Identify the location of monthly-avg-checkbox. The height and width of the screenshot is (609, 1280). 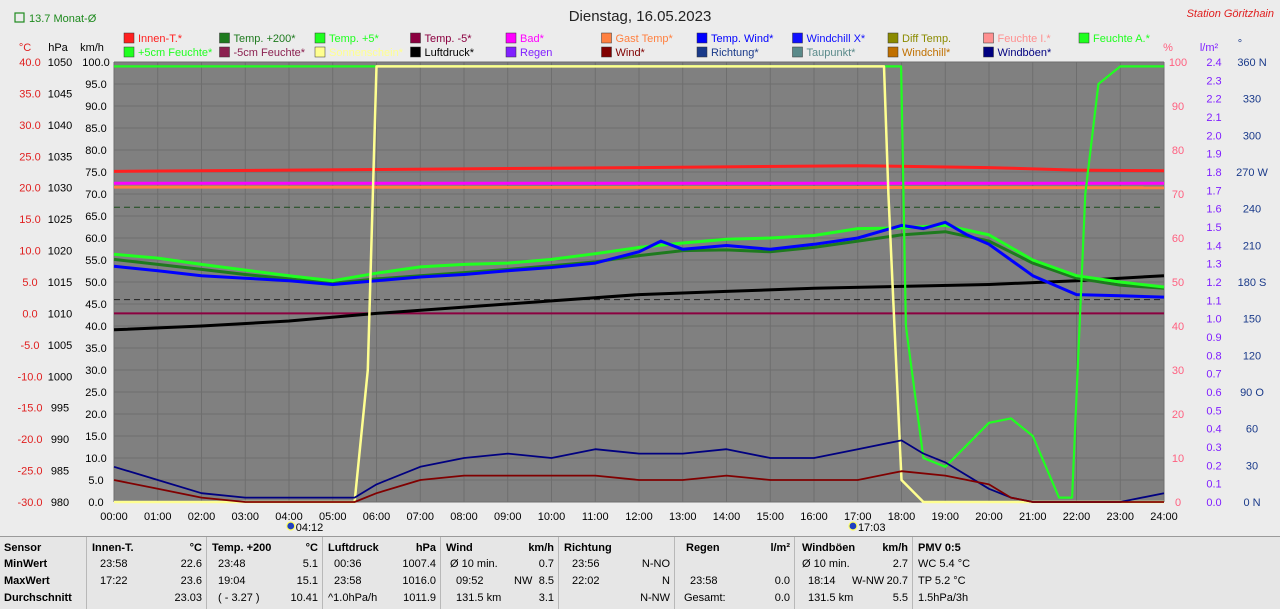
(19, 17).